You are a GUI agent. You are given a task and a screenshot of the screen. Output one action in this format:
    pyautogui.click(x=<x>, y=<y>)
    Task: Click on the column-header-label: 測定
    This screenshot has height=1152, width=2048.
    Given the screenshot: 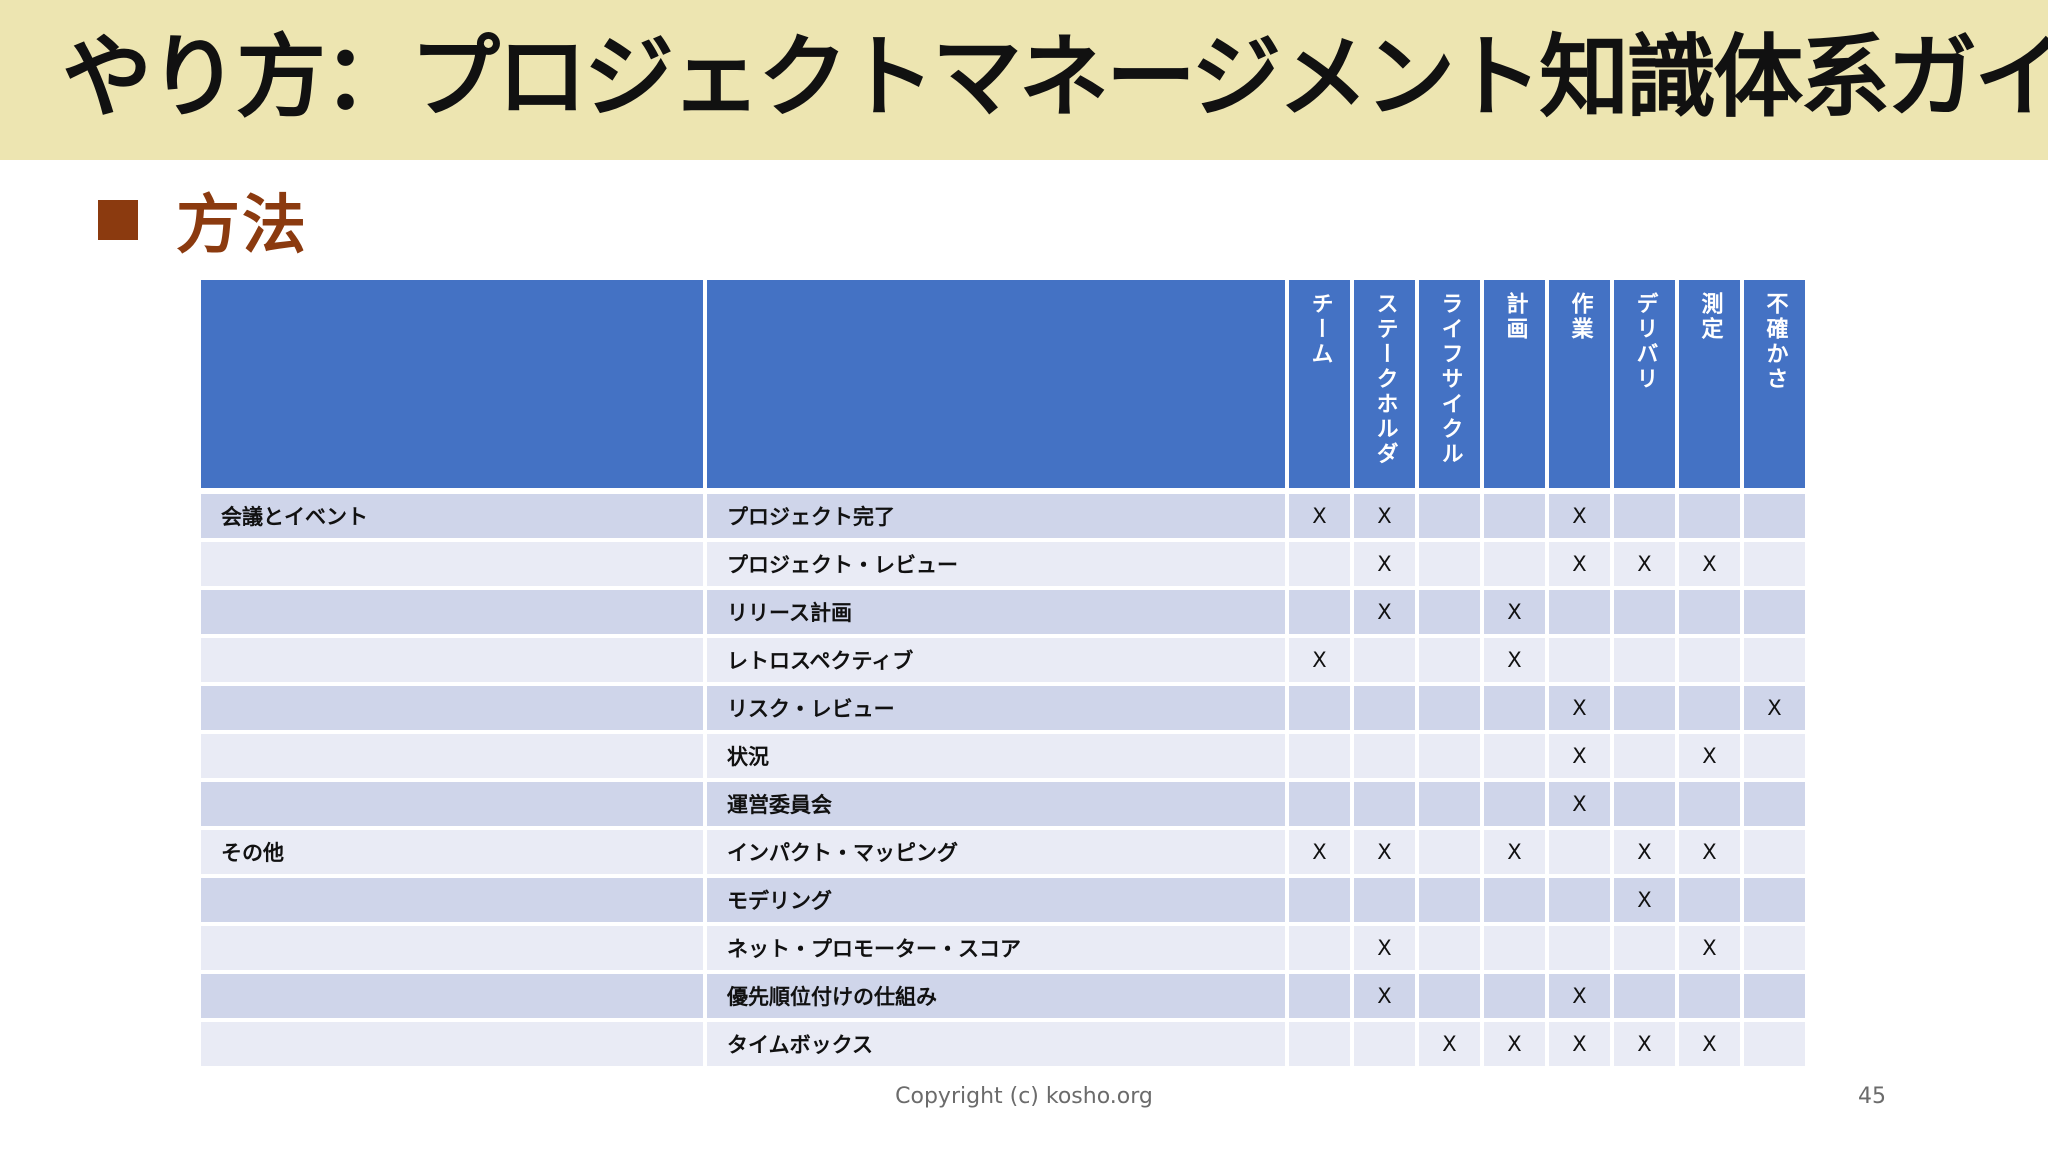 What is the action you would take?
    pyautogui.click(x=1710, y=317)
    